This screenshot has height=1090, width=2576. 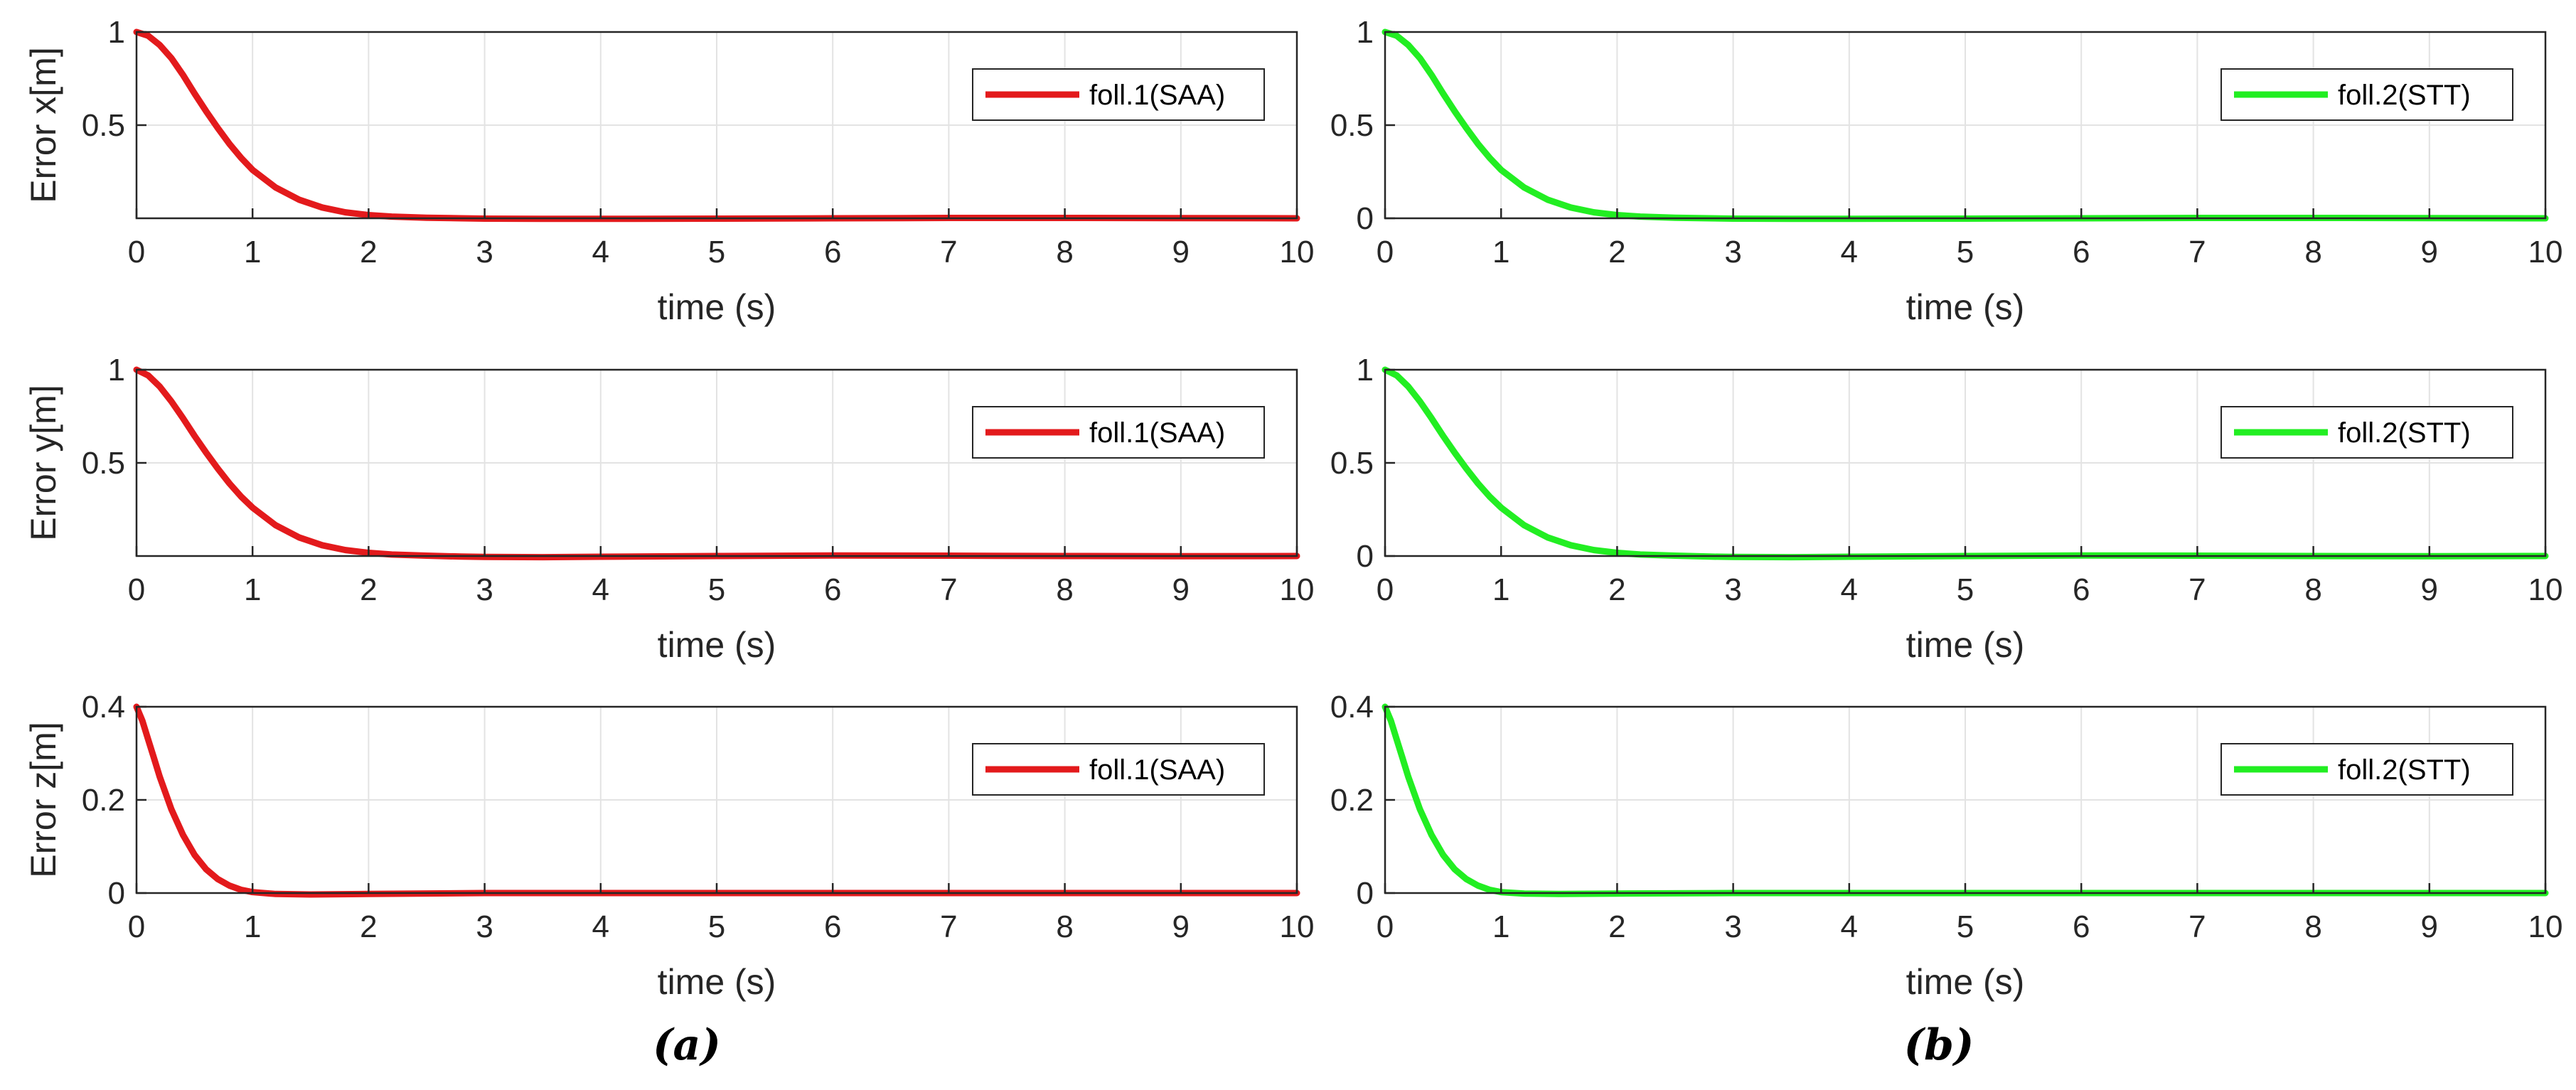 What do you see at coordinates (1946, 171) in the screenshot?
I see `subplot-2: 0 1 2 3 4 5 6 7 8 9 10 0 0.5 1 time (s) foll.2(STT)` at bounding box center [1946, 171].